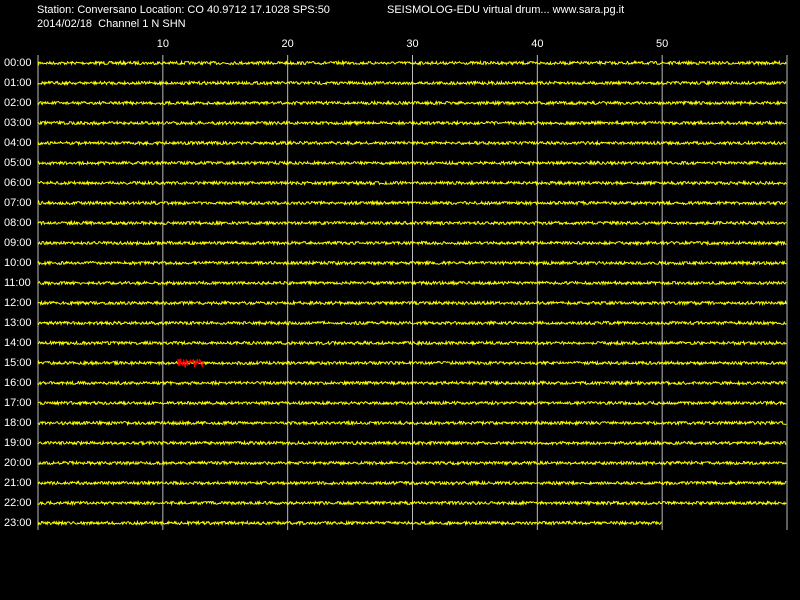 The image size is (800, 600). What do you see at coordinates (18, 163) in the screenshot?
I see `row-label: 05:00` at bounding box center [18, 163].